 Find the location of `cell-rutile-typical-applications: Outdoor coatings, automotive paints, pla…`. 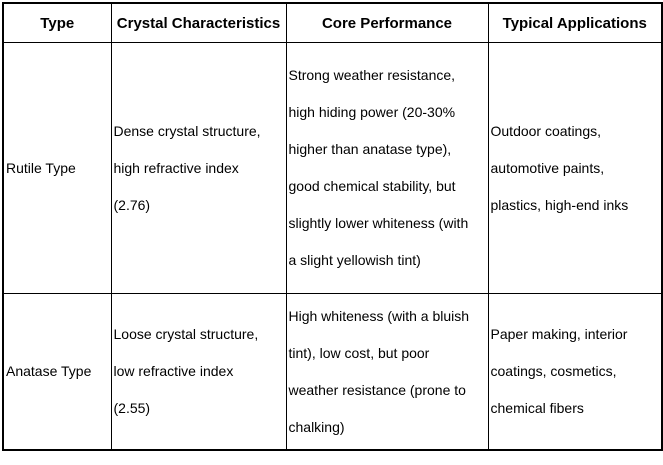

cell-rutile-typical-applications: Outdoor coatings, automotive paints, pla… is located at coordinates (575, 168).